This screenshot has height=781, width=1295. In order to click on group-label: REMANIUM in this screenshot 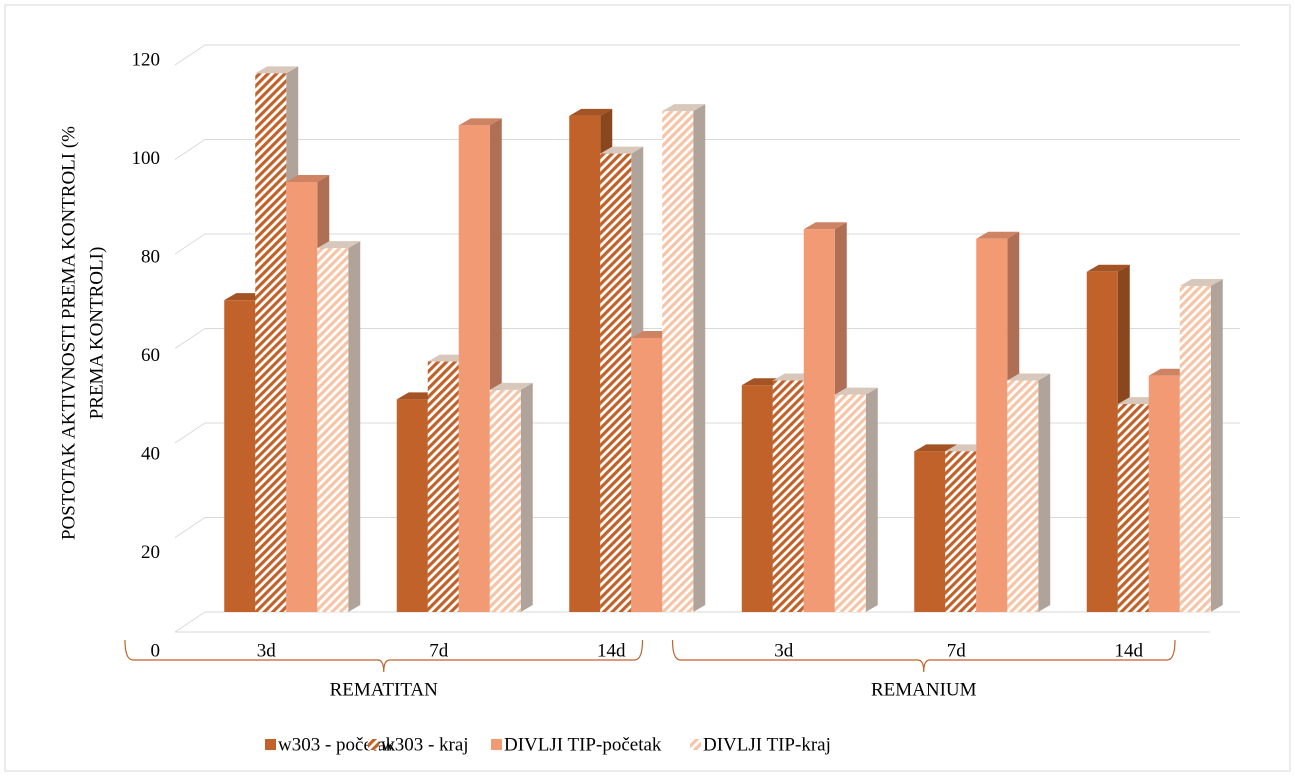, I will do `click(924, 689)`.